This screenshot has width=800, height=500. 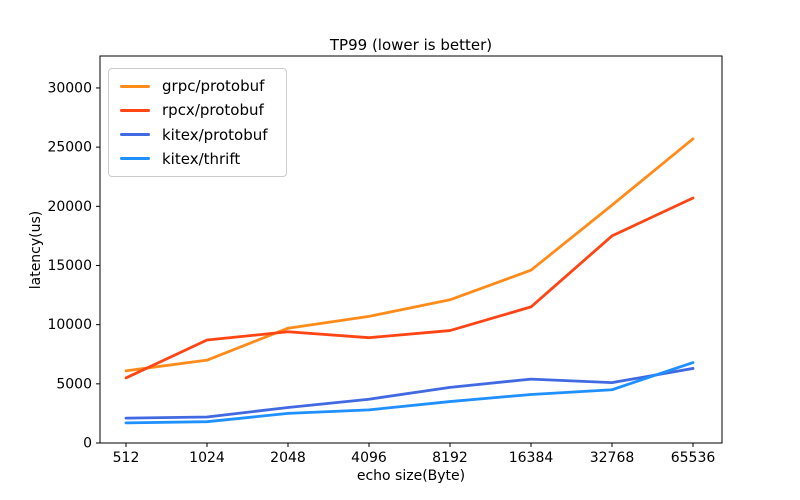 What do you see at coordinates (69, 207) in the screenshot?
I see `y-tick-label: 20000` at bounding box center [69, 207].